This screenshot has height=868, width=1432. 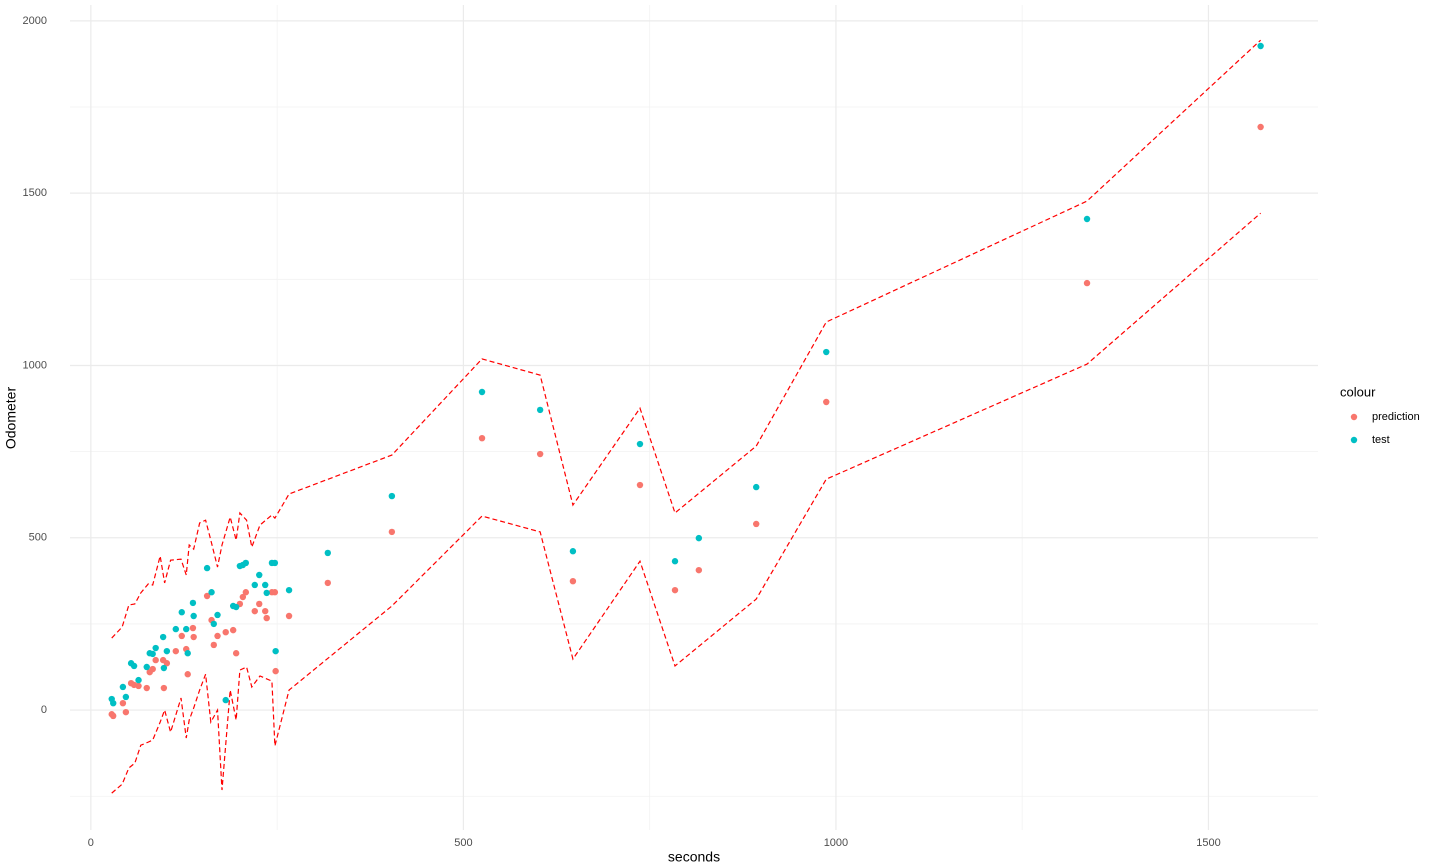 What do you see at coordinates (694, 857) in the screenshot?
I see `x-axis-title: seconds` at bounding box center [694, 857].